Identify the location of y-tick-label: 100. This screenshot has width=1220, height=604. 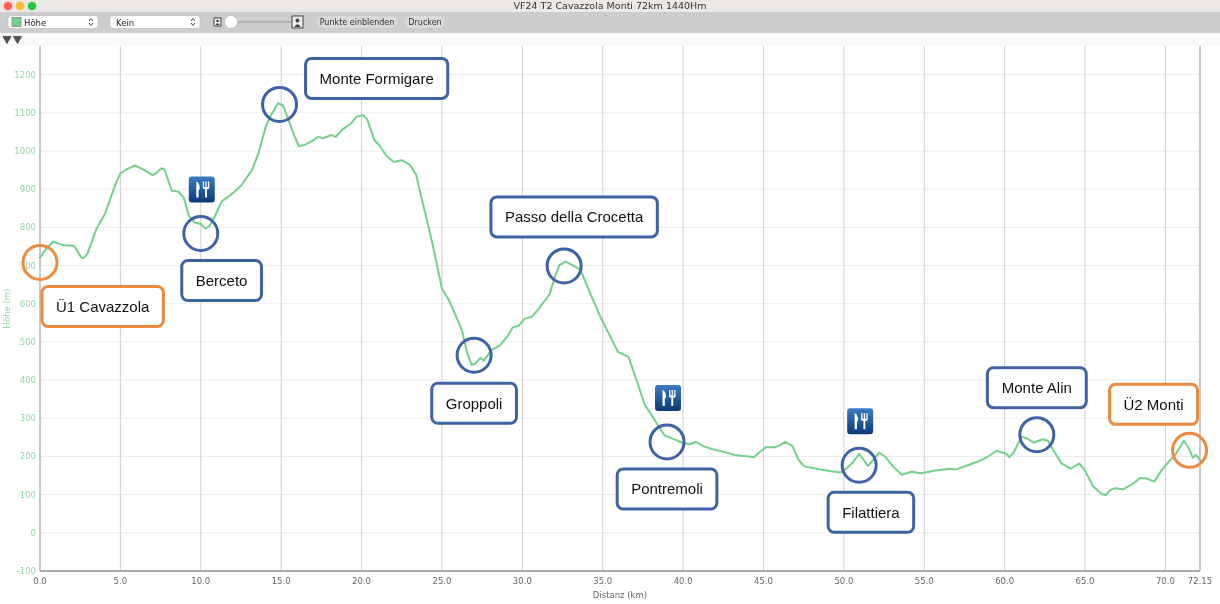
(27, 494).